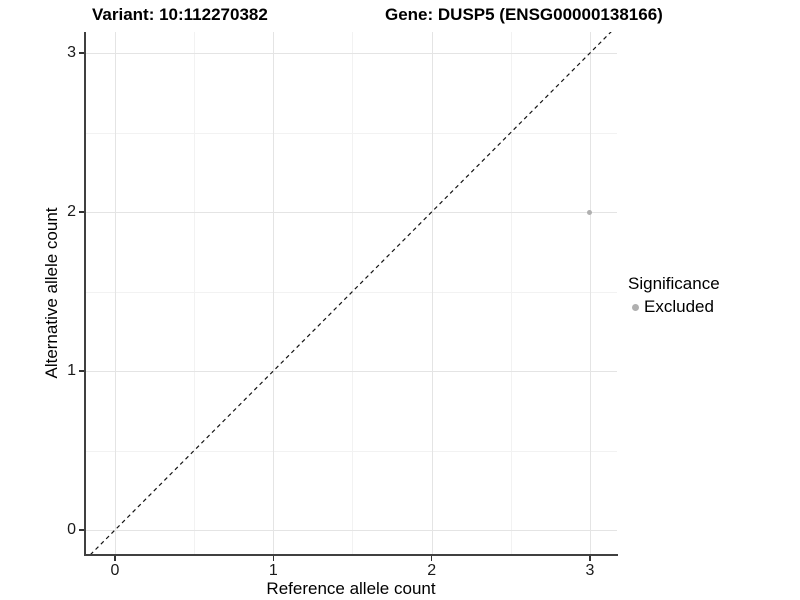 Image resolution: width=800 pixels, height=600 pixels. I want to click on legend-entry-label: Excluded, so click(679, 306).